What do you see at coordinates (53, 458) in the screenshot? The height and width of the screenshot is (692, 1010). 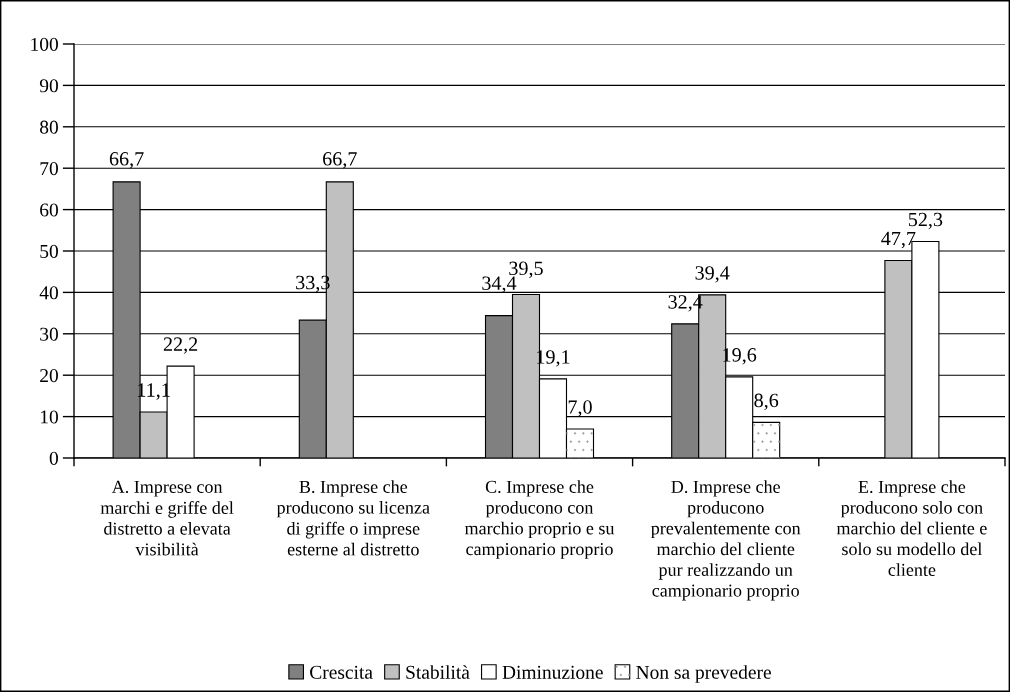 I see `y-tick-label: 0` at bounding box center [53, 458].